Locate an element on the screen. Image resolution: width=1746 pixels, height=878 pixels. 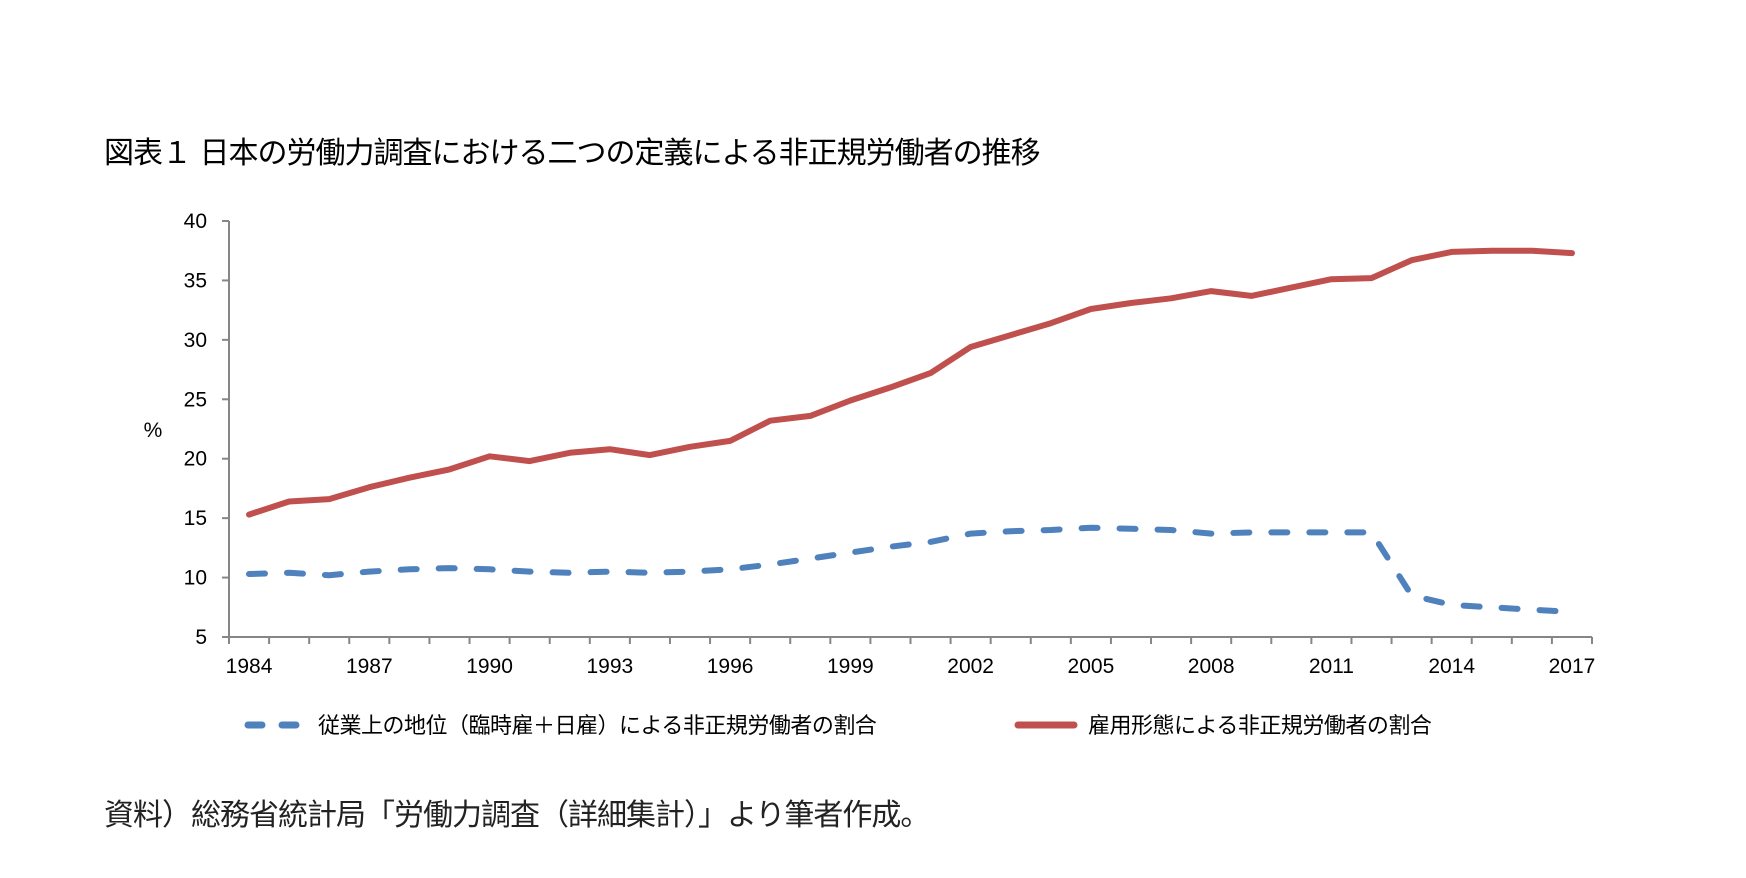
series-line-blue-dashed is located at coordinates (910, 569).